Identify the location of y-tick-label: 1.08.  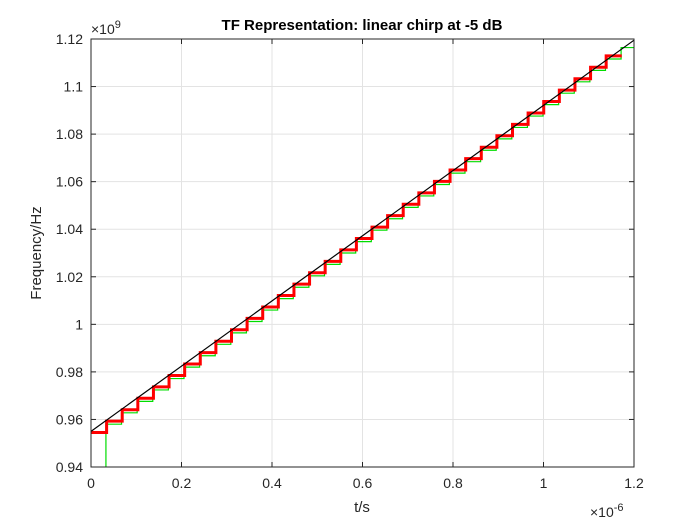
(69, 134).